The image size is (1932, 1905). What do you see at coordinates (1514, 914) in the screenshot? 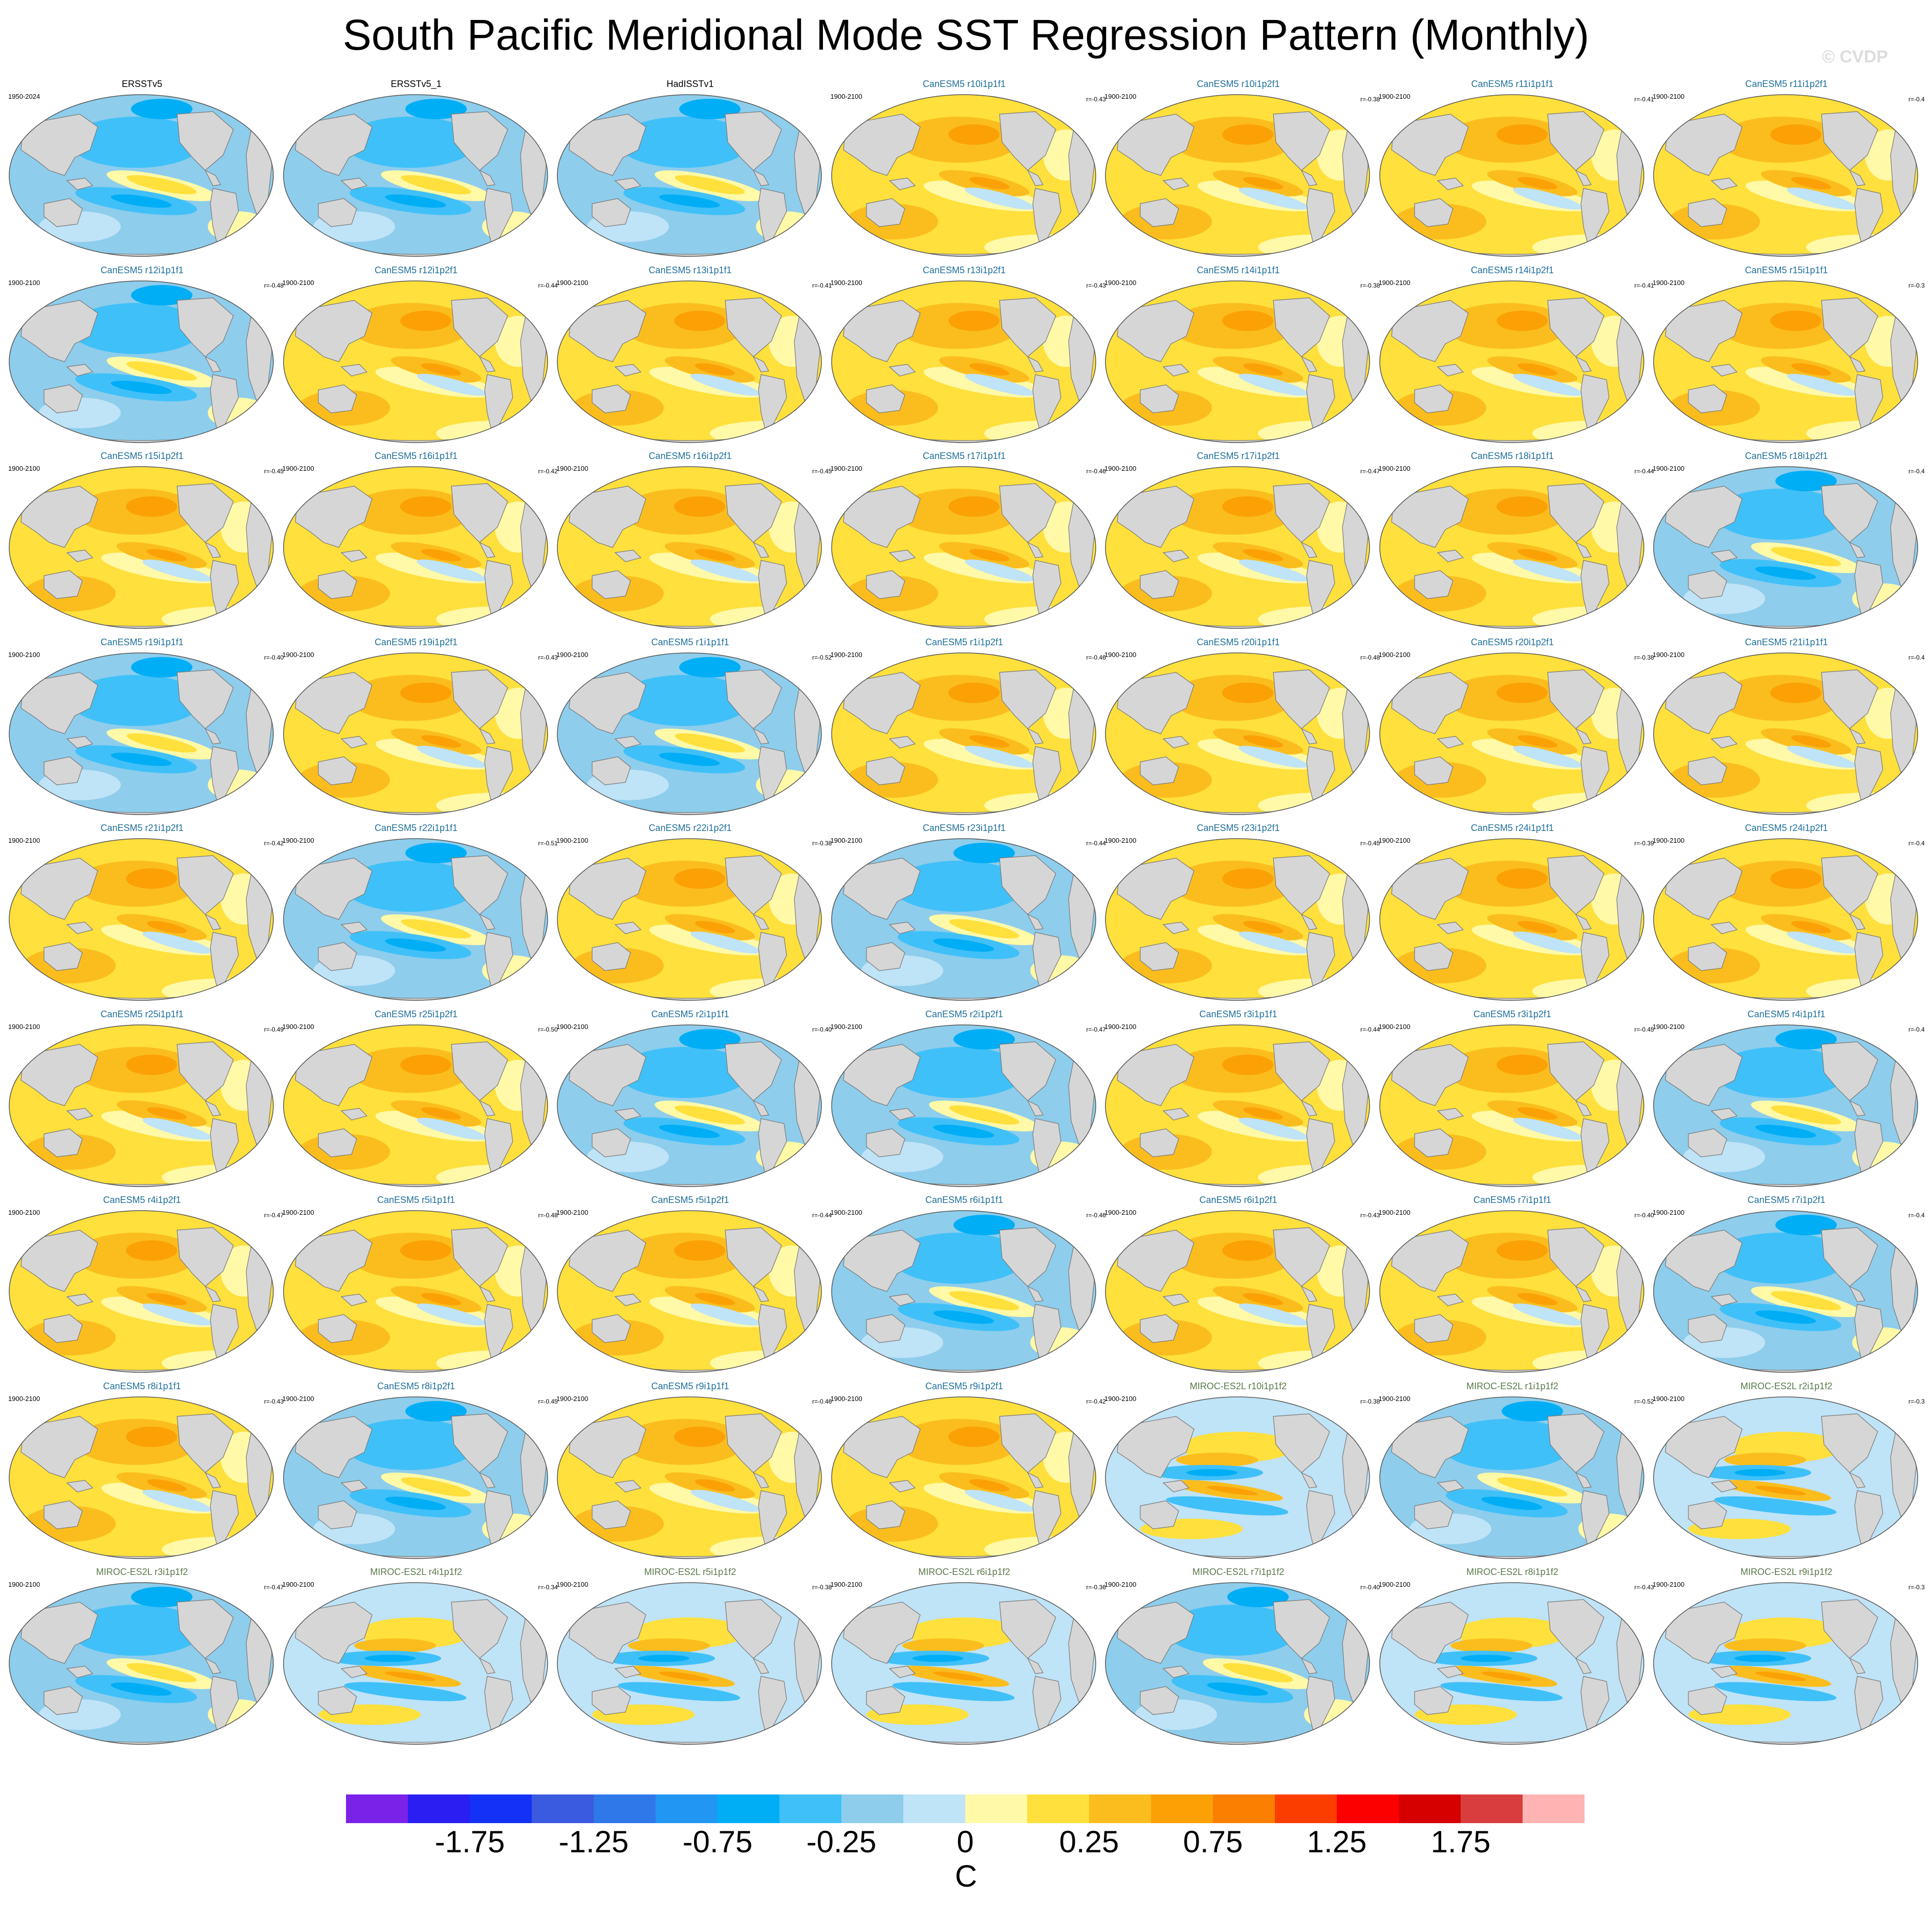
I see `map-panel: CanESM5 r24i1p1f1 1900-2100 r=-0.39` at bounding box center [1514, 914].